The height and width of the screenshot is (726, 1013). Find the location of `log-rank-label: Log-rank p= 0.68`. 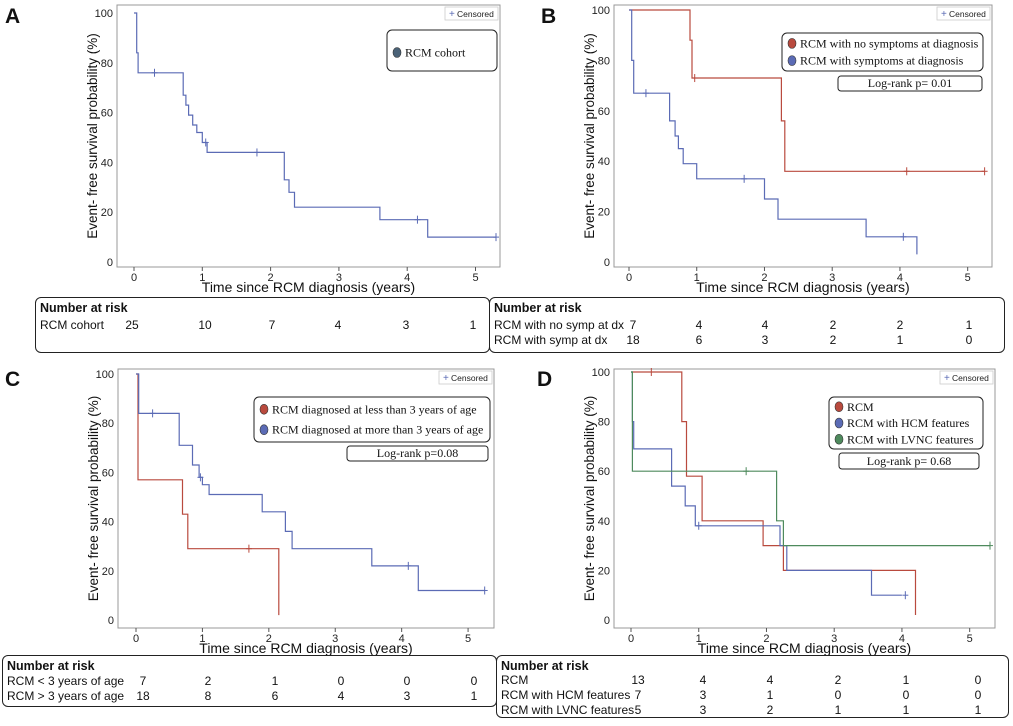

log-rank-label: Log-rank p= 0.68 is located at coordinates (909, 461).